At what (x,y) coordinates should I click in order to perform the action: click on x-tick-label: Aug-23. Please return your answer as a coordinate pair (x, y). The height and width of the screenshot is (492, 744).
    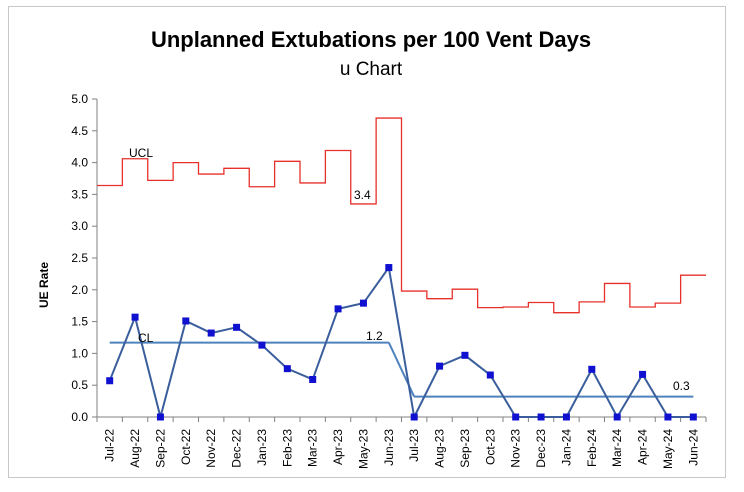
    Looking at the image, I should click on (440, 448).